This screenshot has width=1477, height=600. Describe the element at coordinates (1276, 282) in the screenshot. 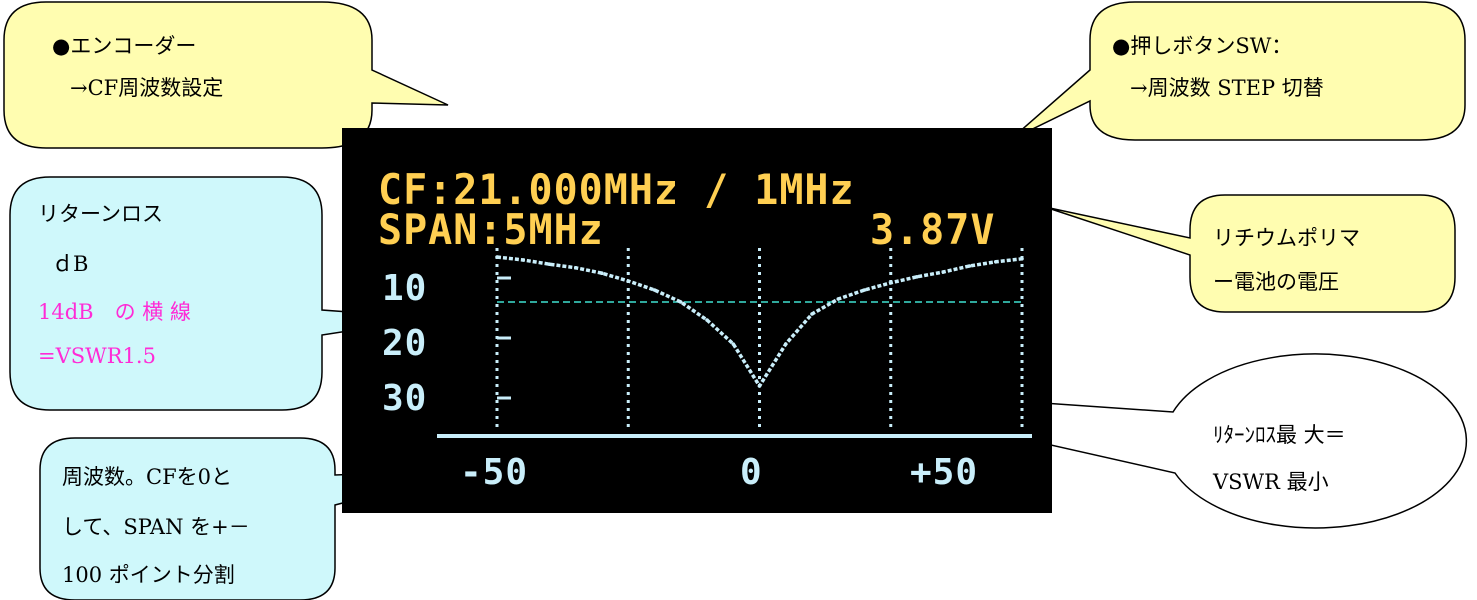

I see `battery-text-2: ー電池の電圧` at that location.